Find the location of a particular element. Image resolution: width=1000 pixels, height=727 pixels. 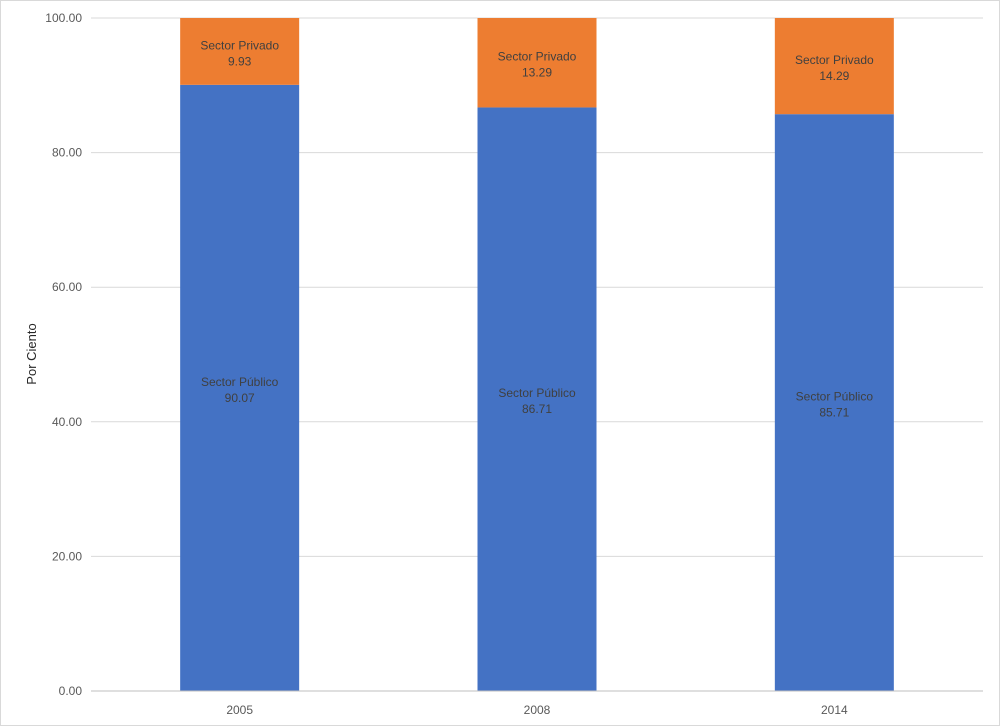

x-tick-label: 2008 is located at coordinates (537, 710).